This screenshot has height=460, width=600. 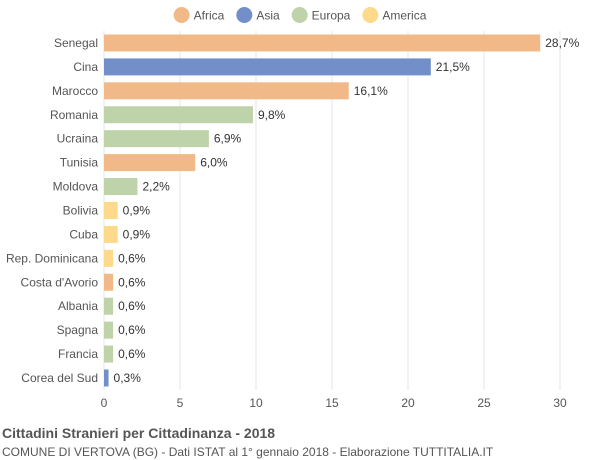 I want to click on category-label: Albania, so click(x=78, y=306).